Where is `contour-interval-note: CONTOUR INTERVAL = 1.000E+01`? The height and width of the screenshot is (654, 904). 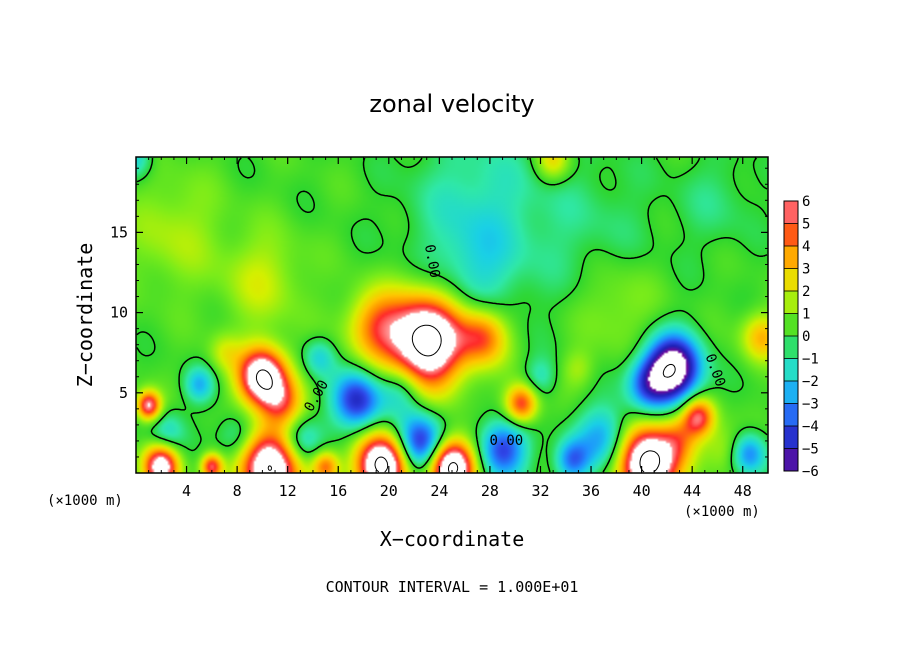
contour-interval-note: CONTOUR INTERVAL = 1.000E+01 is located at coordinates (452, 587).